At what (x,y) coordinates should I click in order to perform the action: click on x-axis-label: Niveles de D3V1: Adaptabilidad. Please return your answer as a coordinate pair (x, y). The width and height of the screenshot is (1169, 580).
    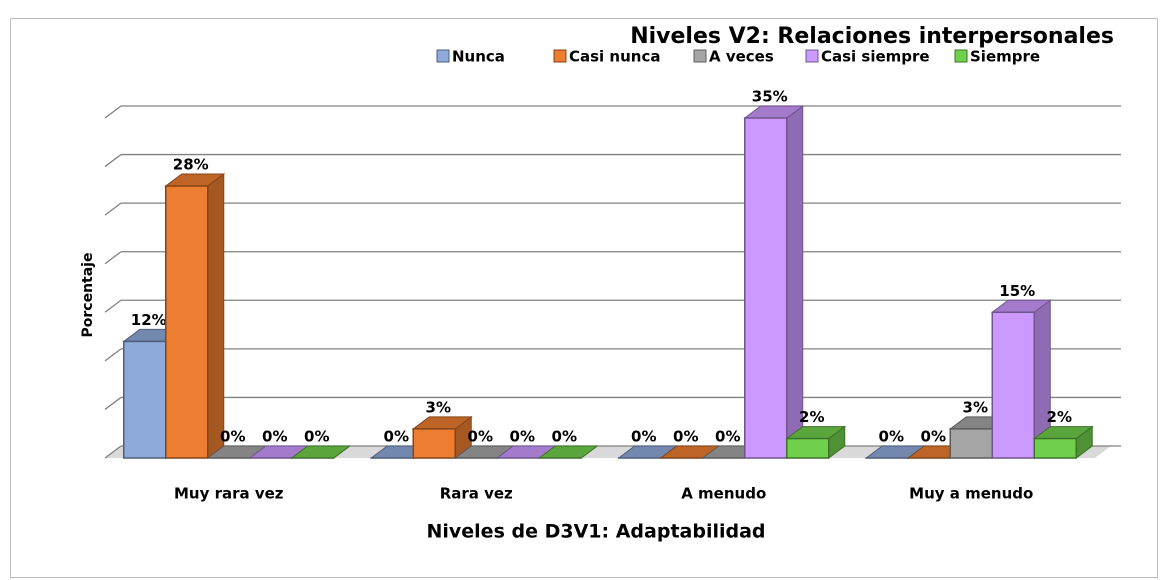
    Looking at the image, I should click on (595, 532).